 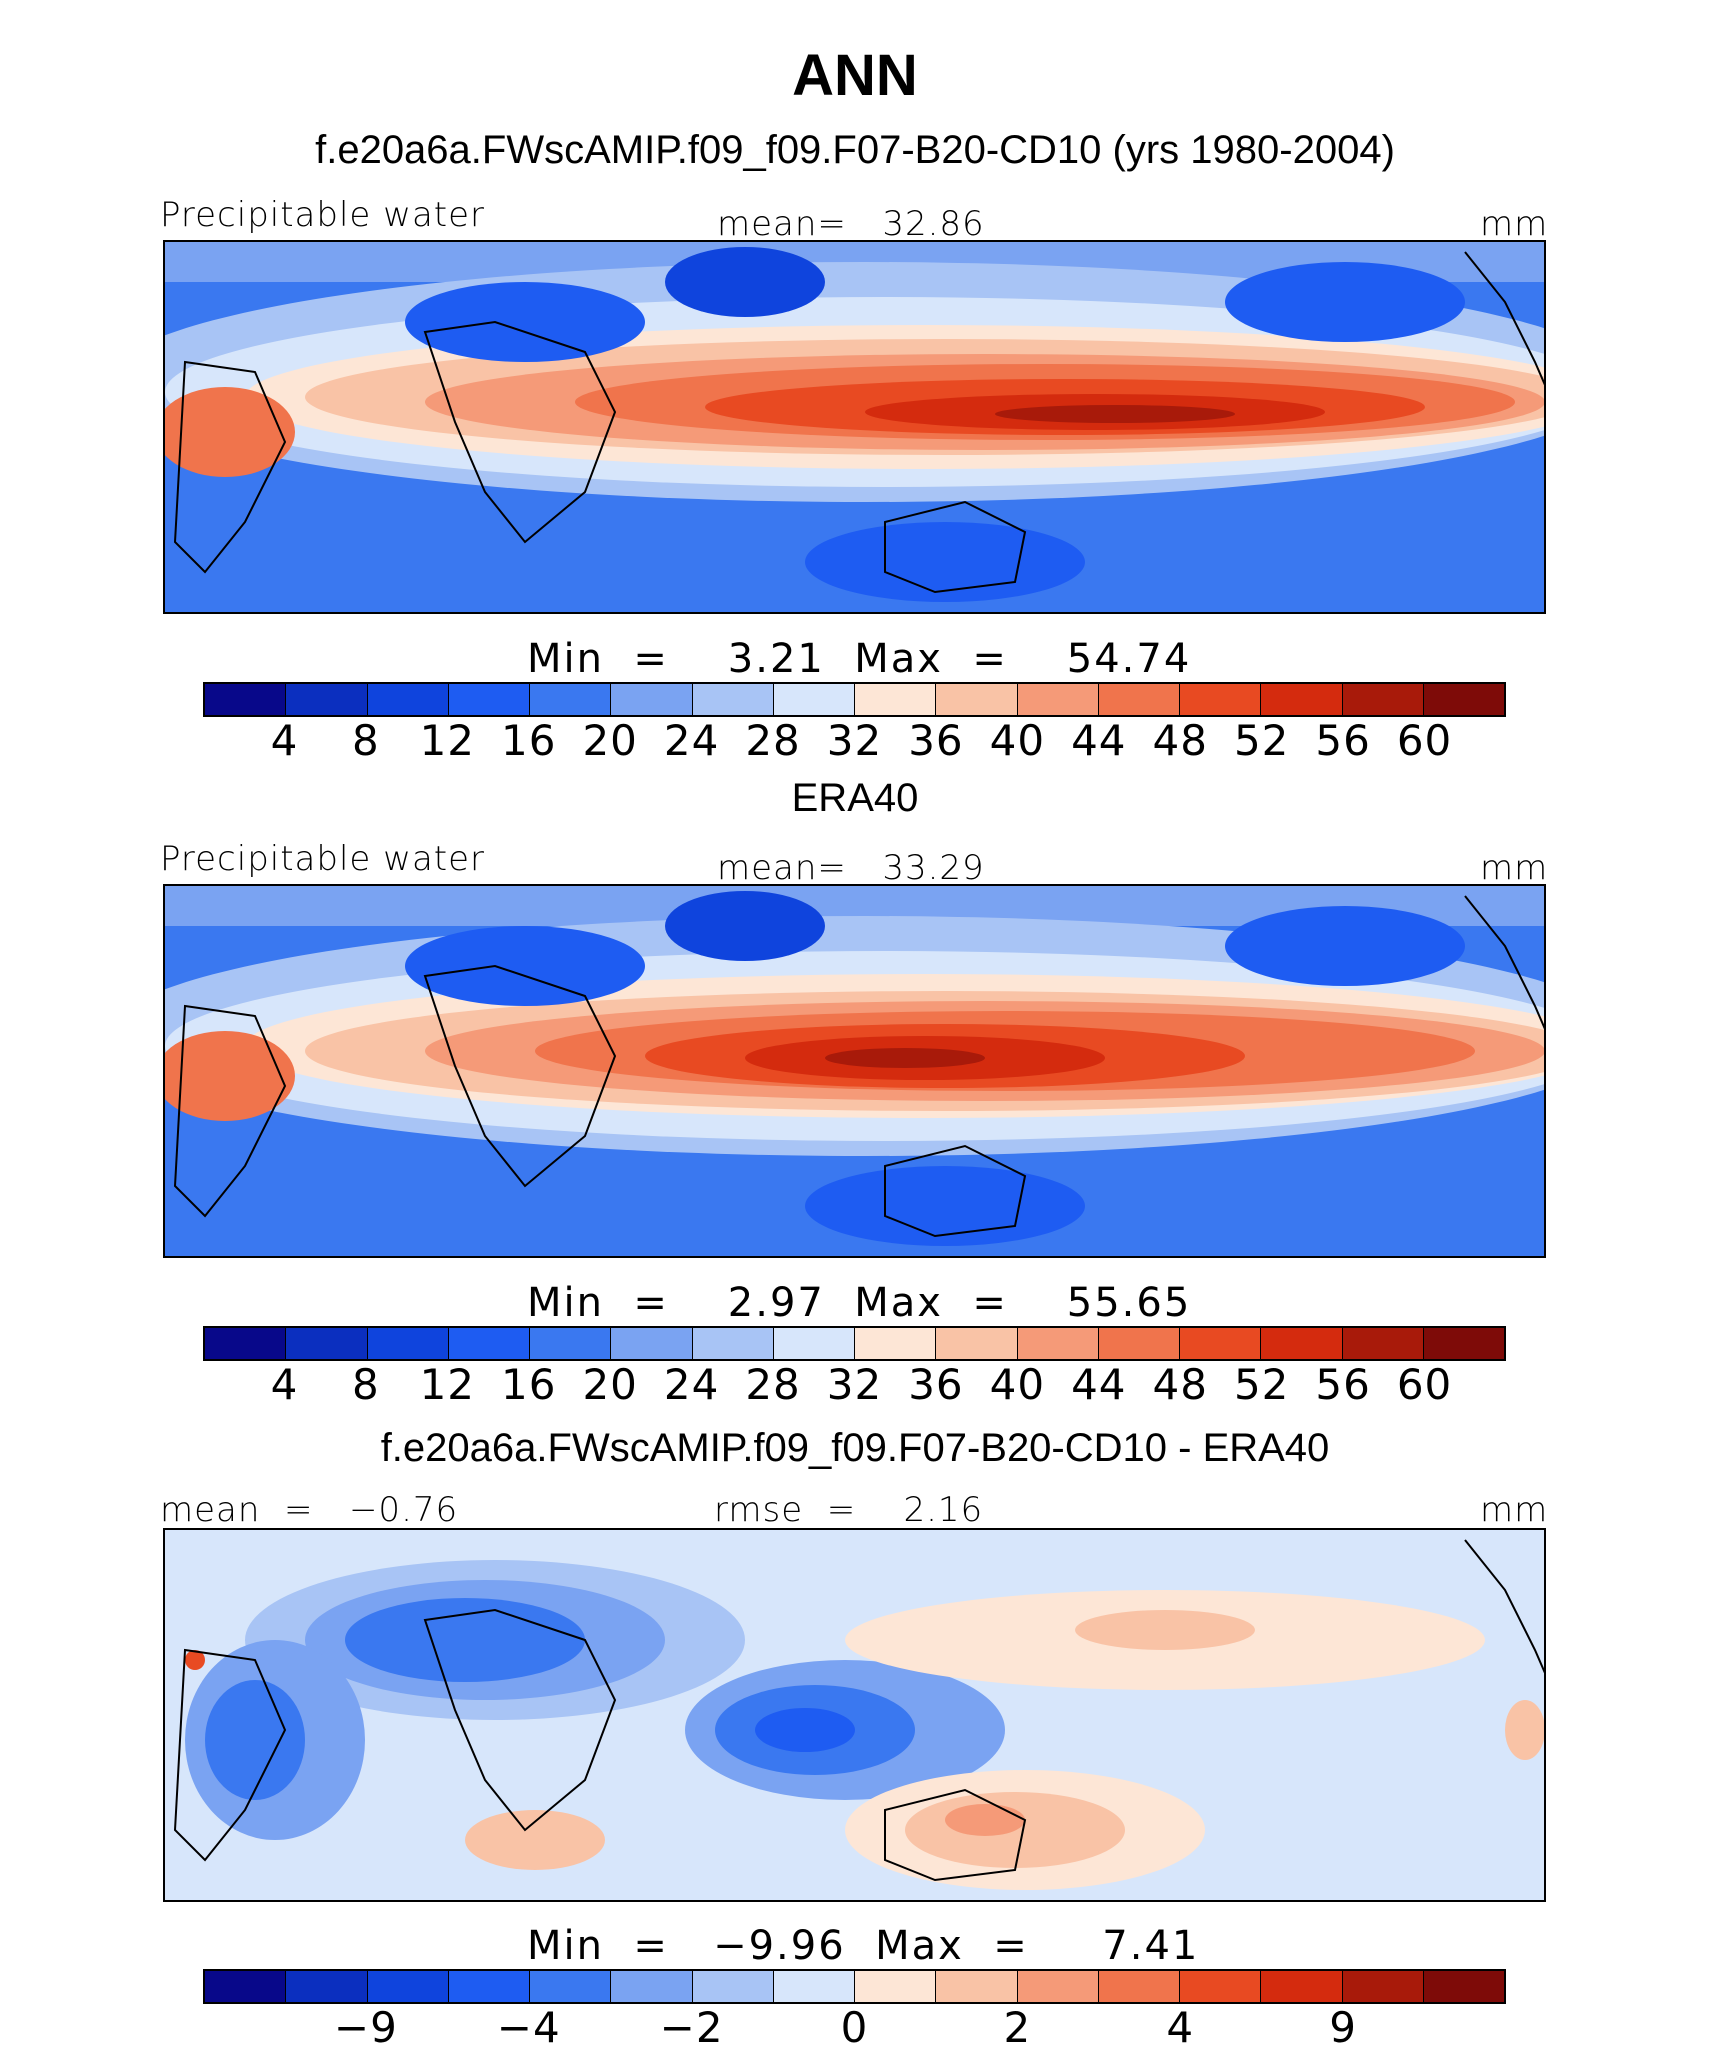 What do you see at coordinates (851, 868) in the screenshot?
I see `panel-2-mean-label: mean= 33.29` at bounding box center [851, 868].